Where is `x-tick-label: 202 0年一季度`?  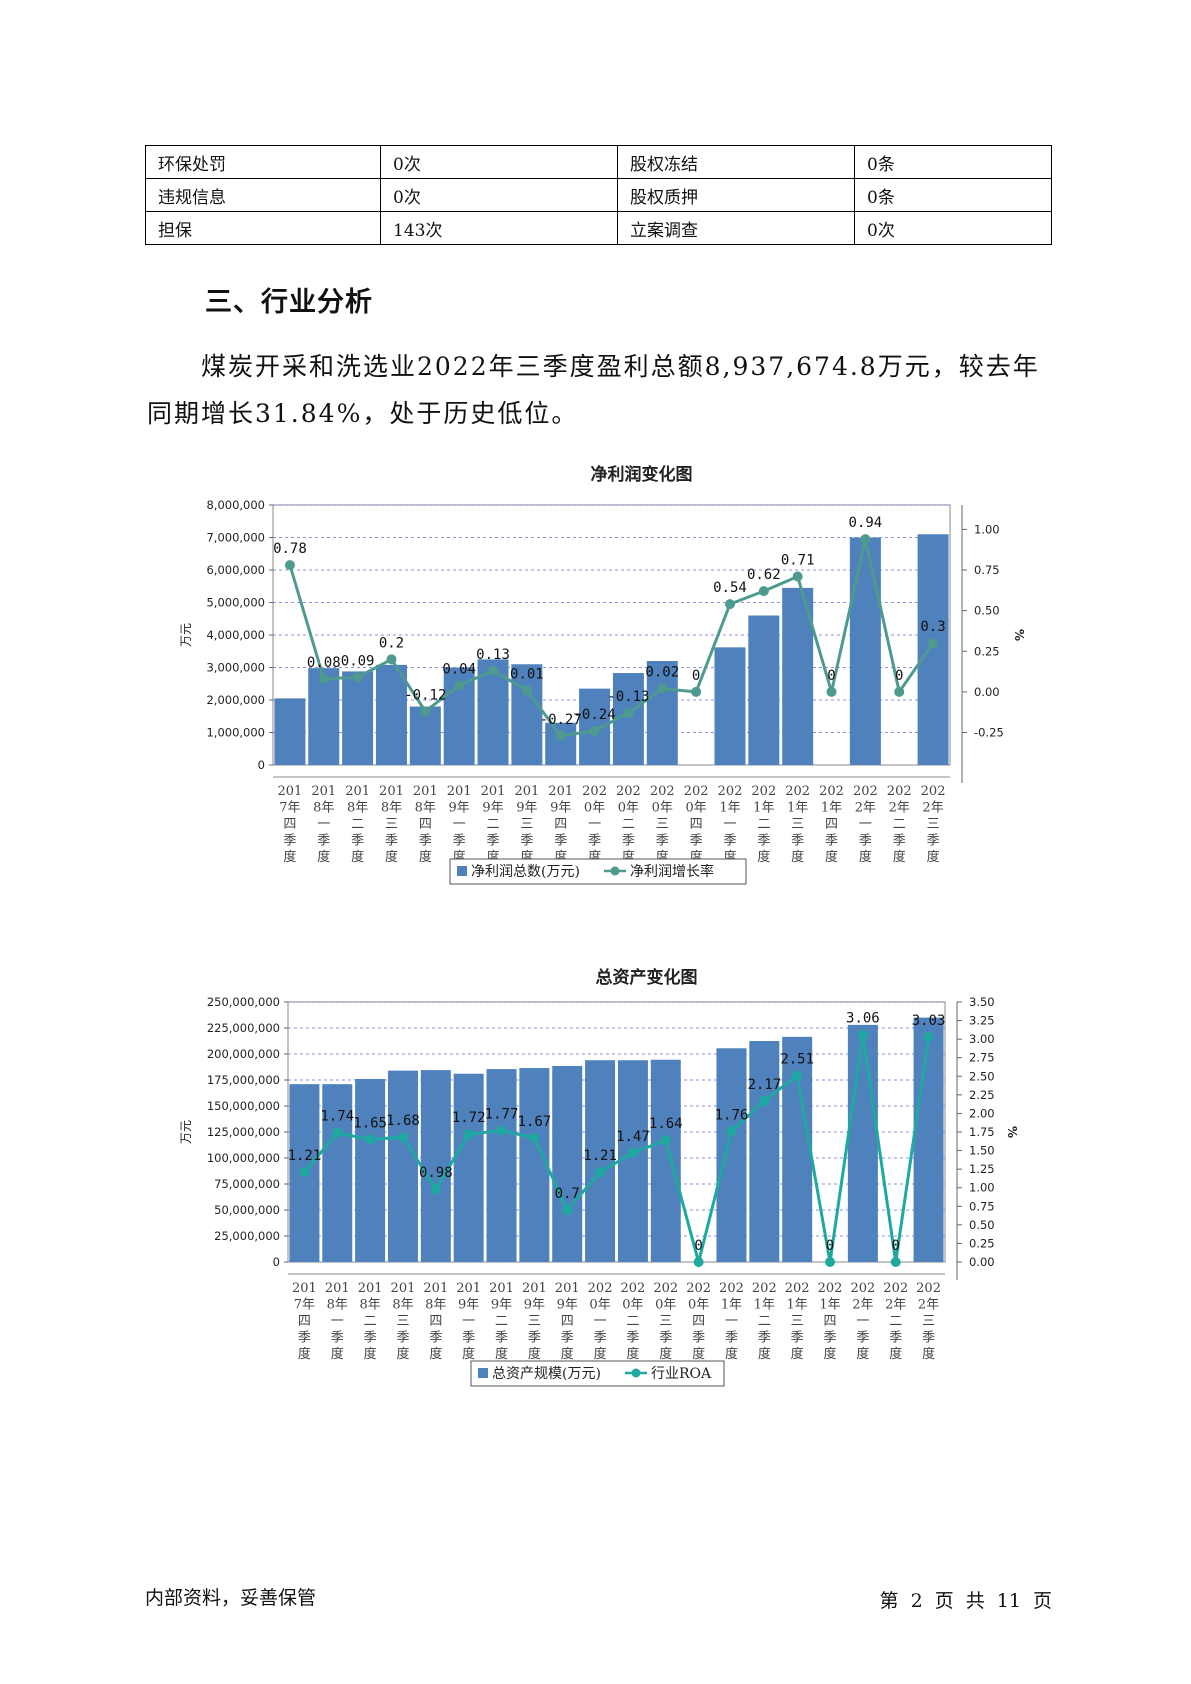 x-tick-label: 202 0年一季度 is located at coordinates (594, 824).